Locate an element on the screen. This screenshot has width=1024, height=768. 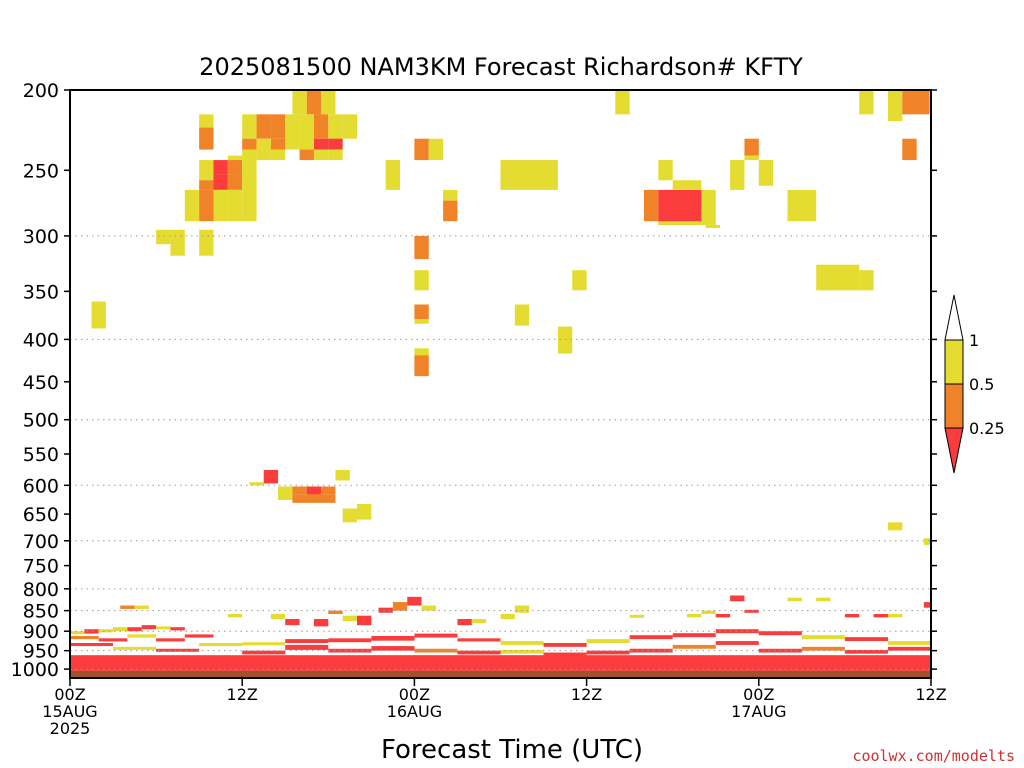
y-tick-label: 500 is located at coordinates (41, 421).